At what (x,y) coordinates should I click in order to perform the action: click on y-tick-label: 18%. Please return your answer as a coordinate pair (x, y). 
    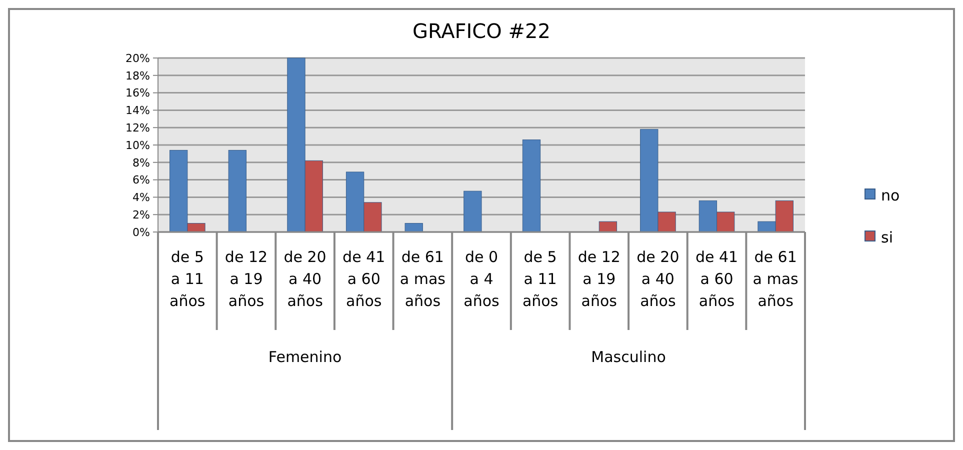
    Looking at the image, I should click on (138, 75).